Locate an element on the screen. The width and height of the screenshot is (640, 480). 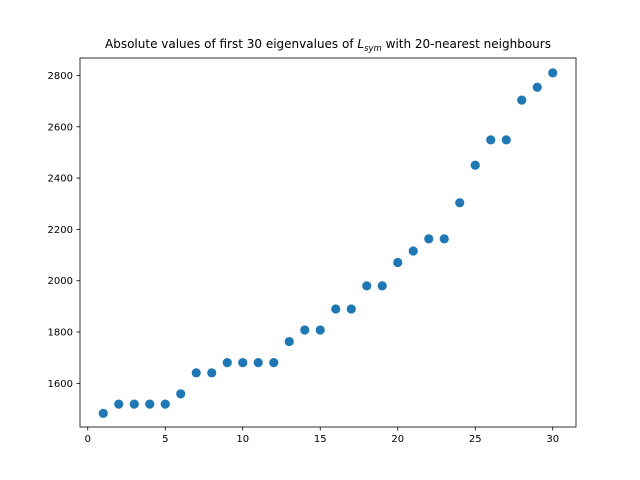
x-tick-label: 20 is located at coordinates (397, 439).